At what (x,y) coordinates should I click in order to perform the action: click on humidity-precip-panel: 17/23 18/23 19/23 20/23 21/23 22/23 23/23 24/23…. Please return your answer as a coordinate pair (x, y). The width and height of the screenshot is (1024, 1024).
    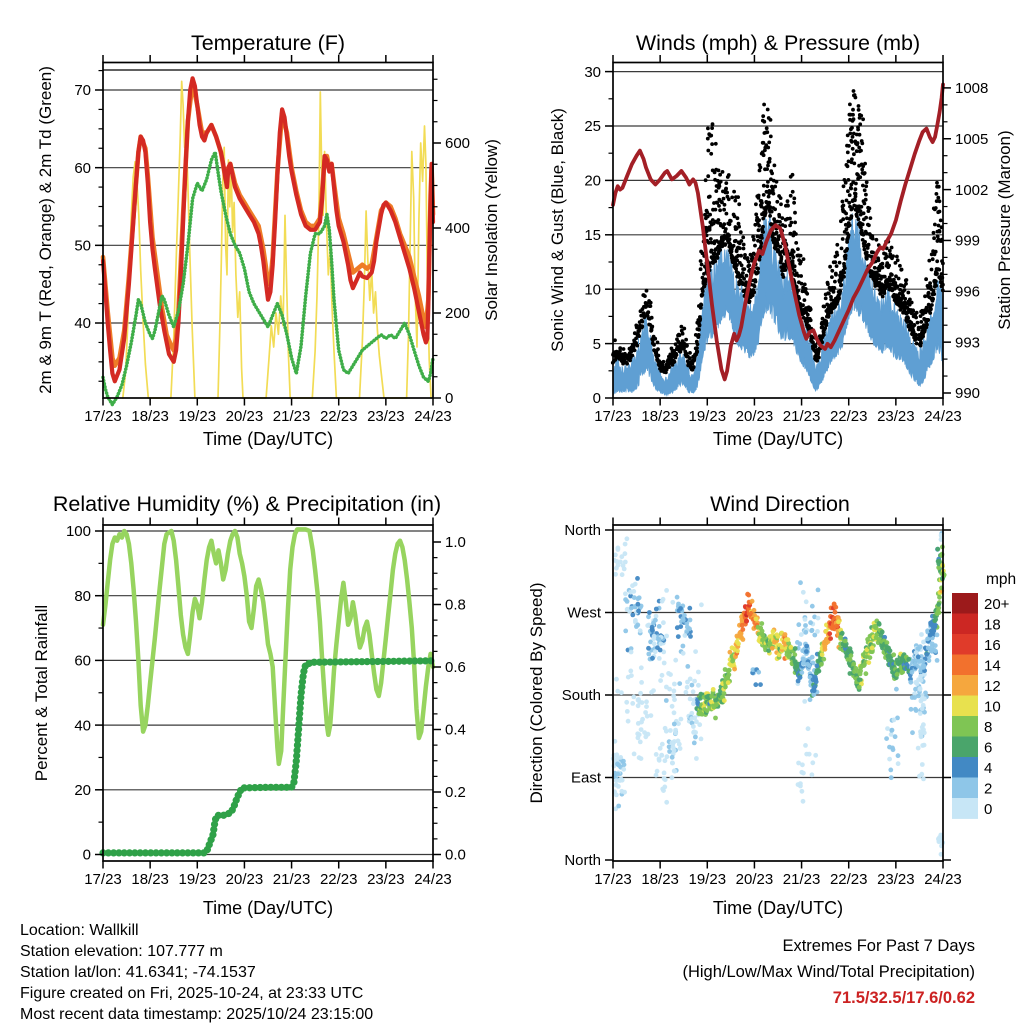
    Looking at the image, I should click on (266, 702).